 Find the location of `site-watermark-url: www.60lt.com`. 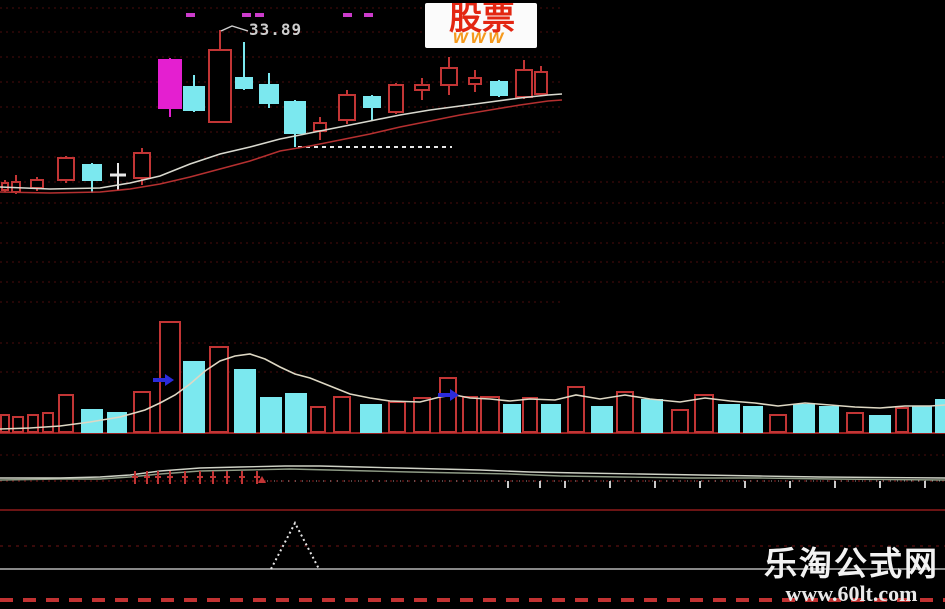

site-watermark-url: www.60lt.com is located at coordinates (851, 593).